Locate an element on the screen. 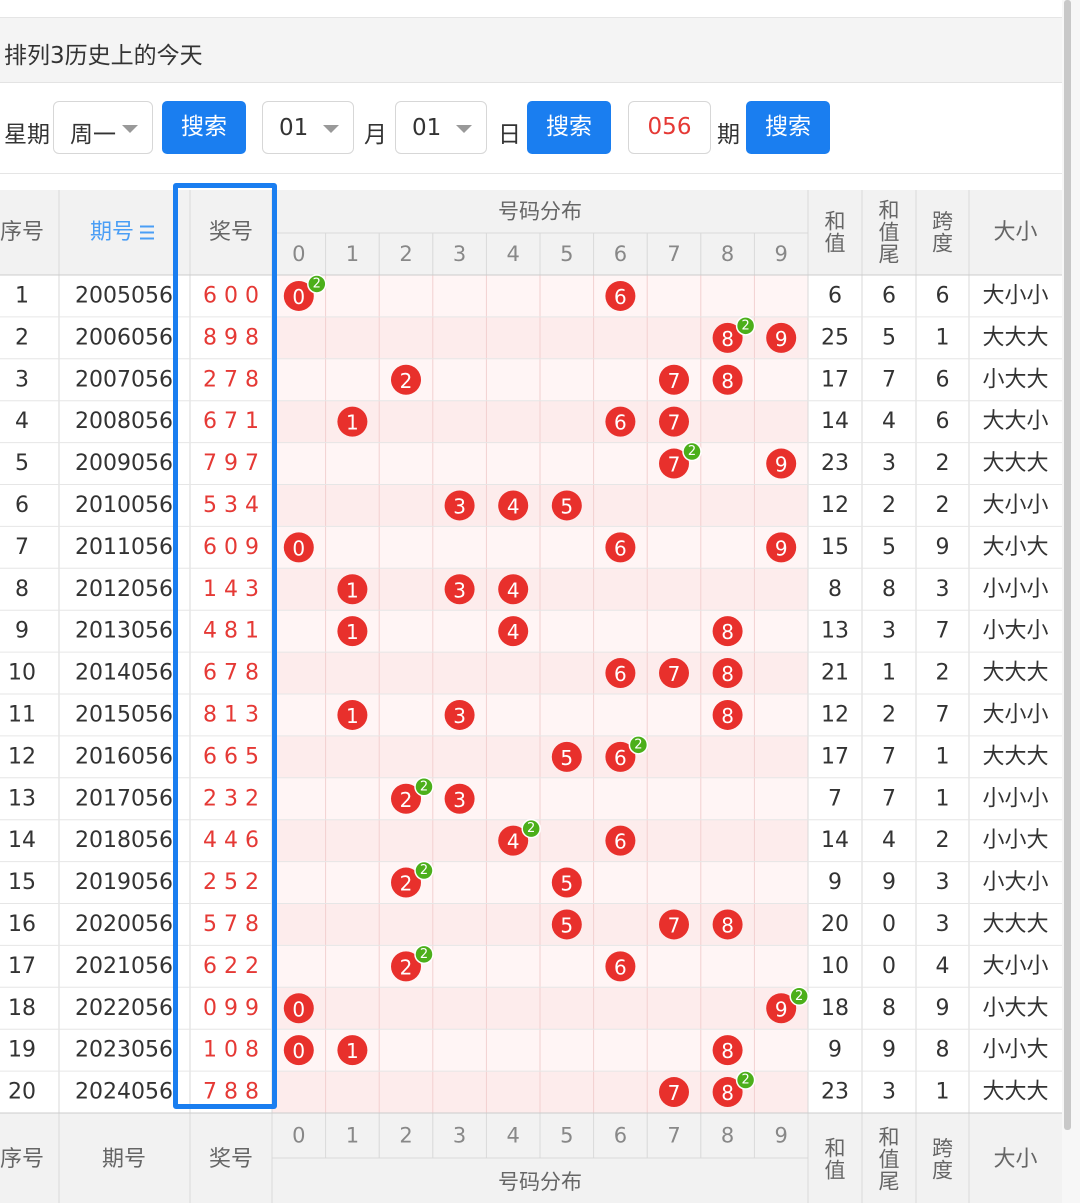 The height and width of the screenshot is (1203, 1080). weekday-search-button: 搜索 is located at coordinates (204, 127).